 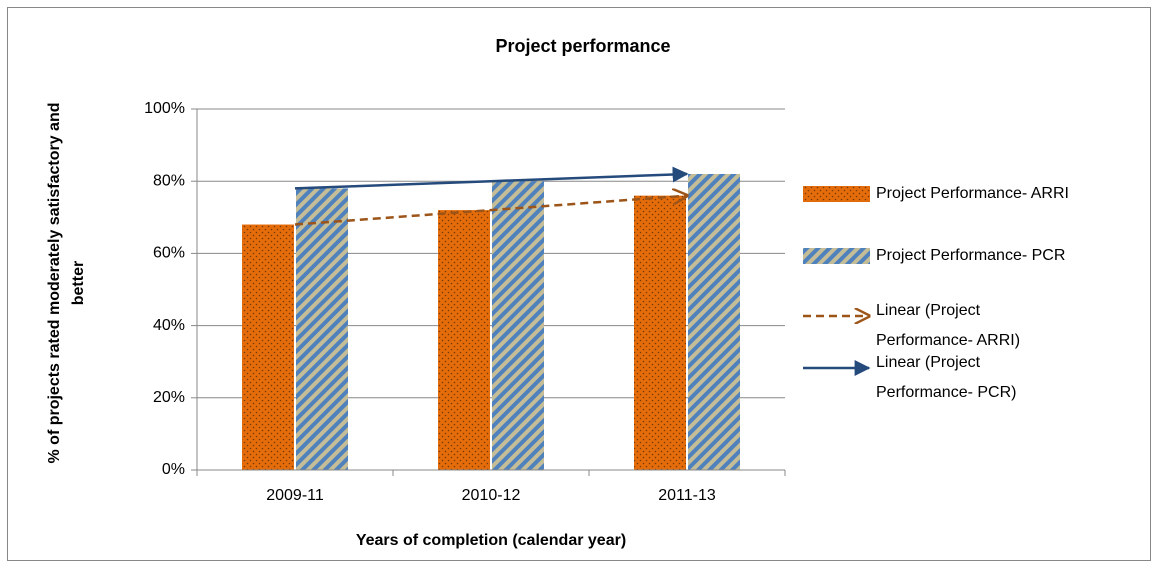 What do you see at coordinates (491, 495) in the screenshot?
I see `x-tick-label: 2010-12` at bounding box center [491, 495].